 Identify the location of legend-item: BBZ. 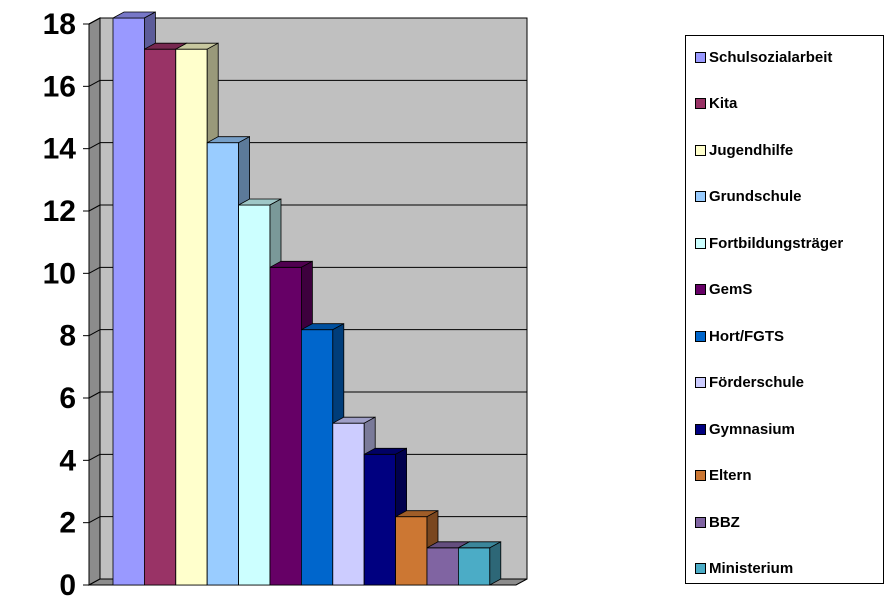
(717, 522).